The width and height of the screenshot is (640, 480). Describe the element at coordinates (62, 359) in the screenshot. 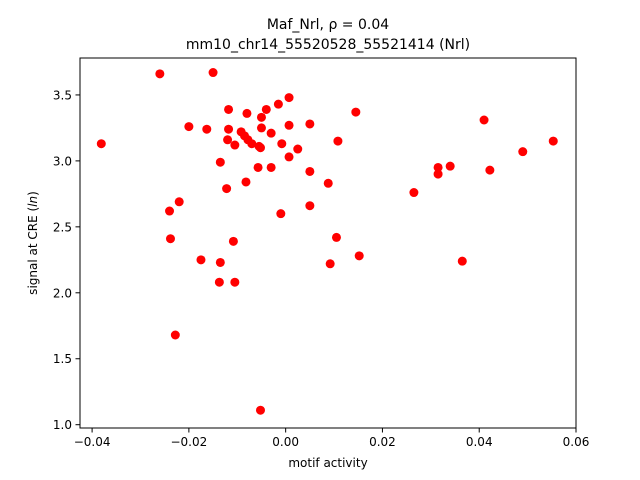

I see `y-tick-label-1: 1.5` at that location.